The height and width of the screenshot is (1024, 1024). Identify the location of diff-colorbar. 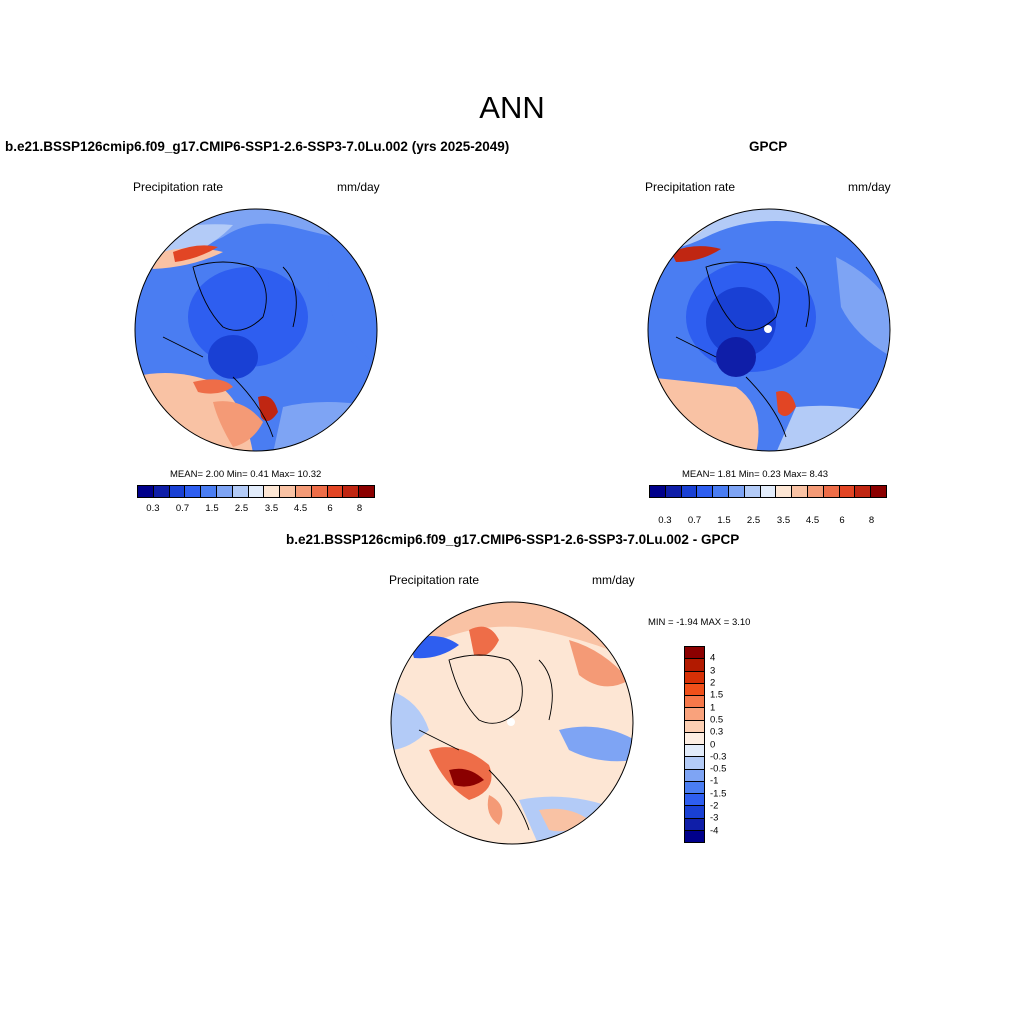
(694, 744).